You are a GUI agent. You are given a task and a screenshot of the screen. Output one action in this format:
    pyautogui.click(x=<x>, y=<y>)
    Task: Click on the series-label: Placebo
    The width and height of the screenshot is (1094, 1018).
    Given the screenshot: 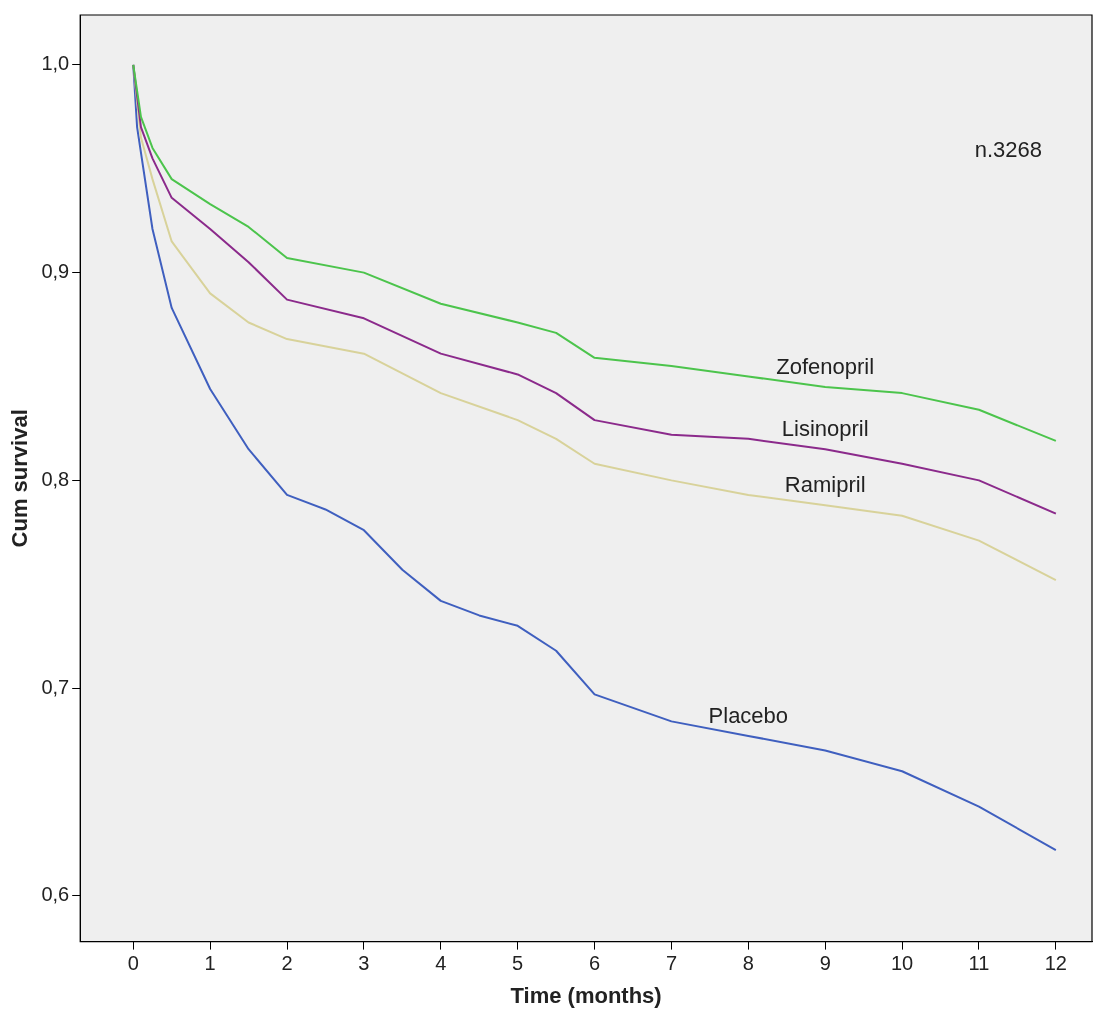 What is the action you would take?
    pyautogui.click(x=748, y=715)
    